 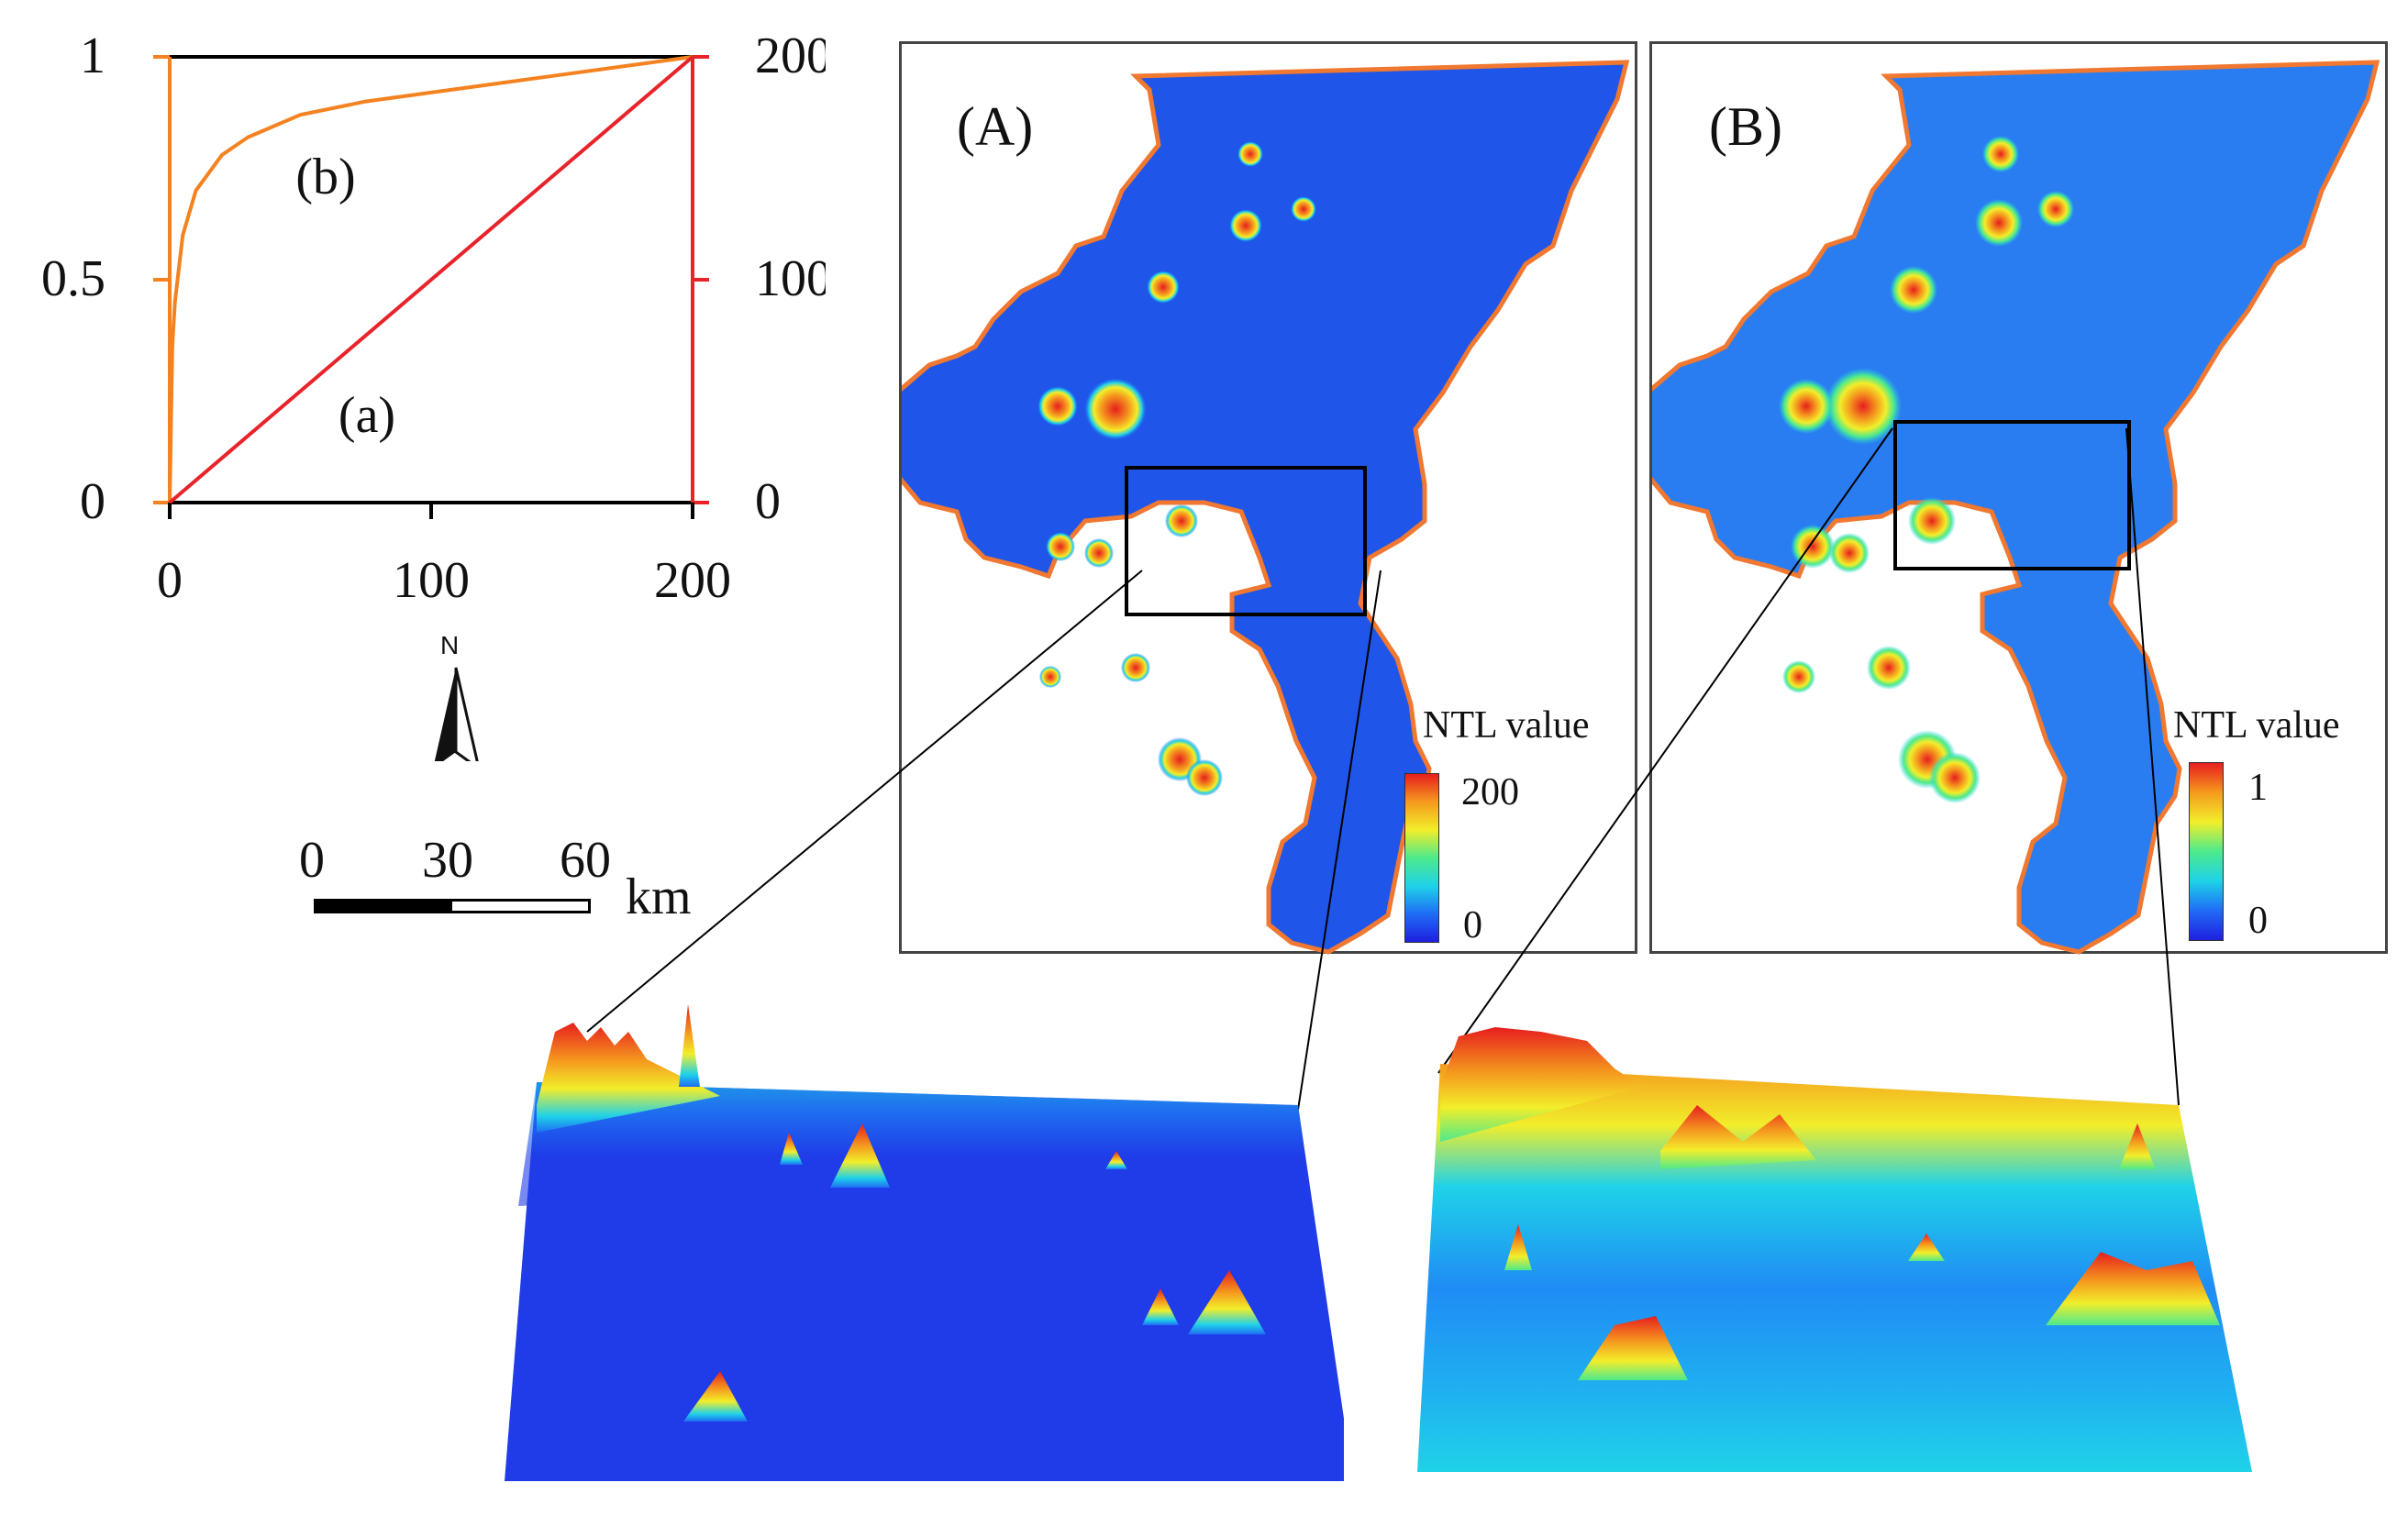 What do you see at coordinates (312, 860) in the screenshot?
I see `scale-tick-0: 0` at bounding box center [312, 860].